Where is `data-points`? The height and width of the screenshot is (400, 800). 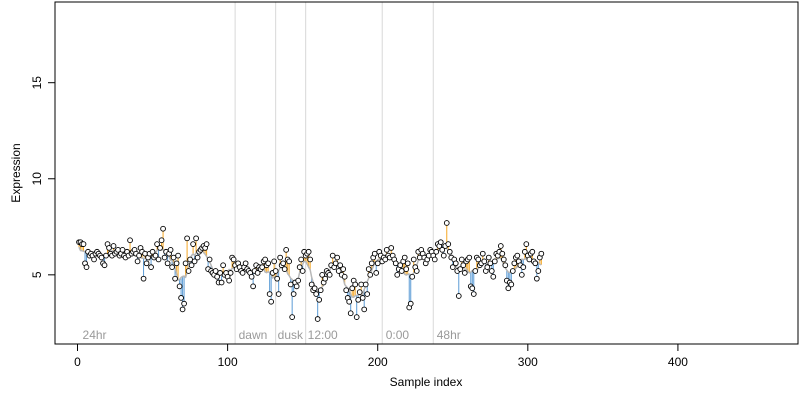 data-points is located at coordinates (310, 271).